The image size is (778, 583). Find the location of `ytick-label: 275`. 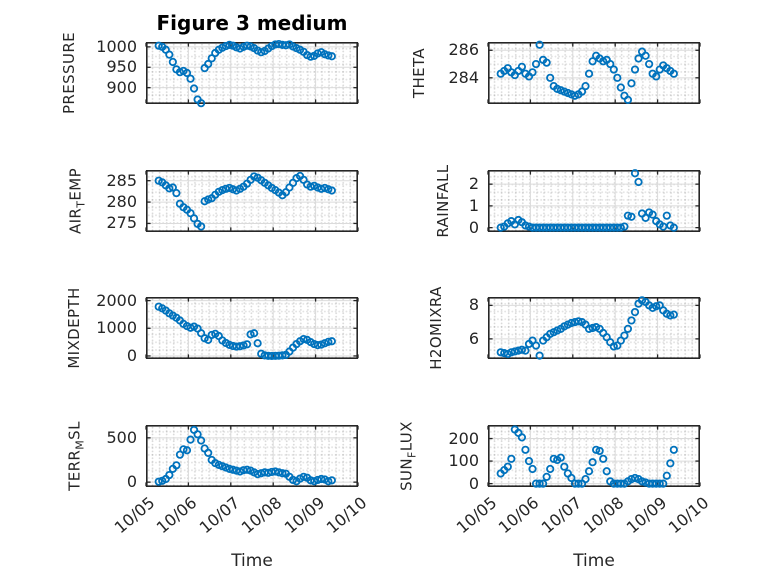

ytick-label: 275 is located at coordinates (121, 223).